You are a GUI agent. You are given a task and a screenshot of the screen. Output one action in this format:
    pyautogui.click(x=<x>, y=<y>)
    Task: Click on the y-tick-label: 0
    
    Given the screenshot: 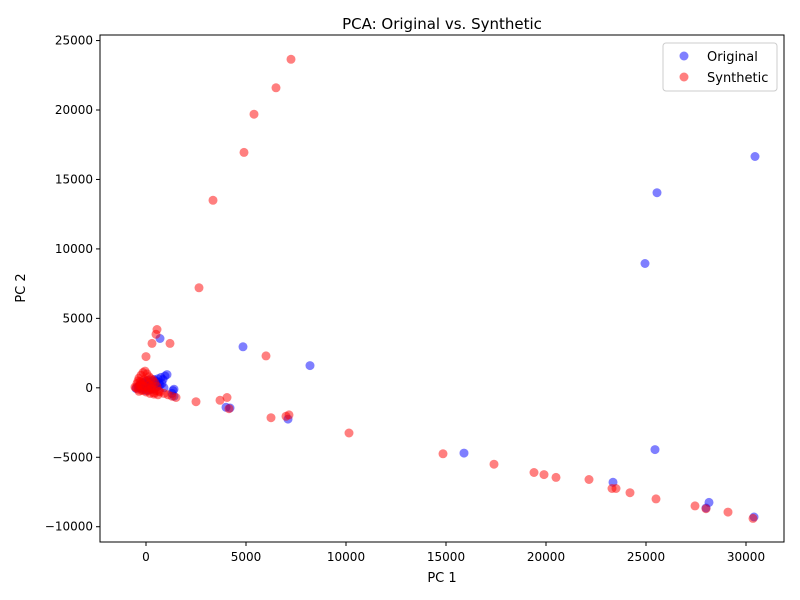 What is the action you would take?
    pyautogui.click(x=89, y=388)
    